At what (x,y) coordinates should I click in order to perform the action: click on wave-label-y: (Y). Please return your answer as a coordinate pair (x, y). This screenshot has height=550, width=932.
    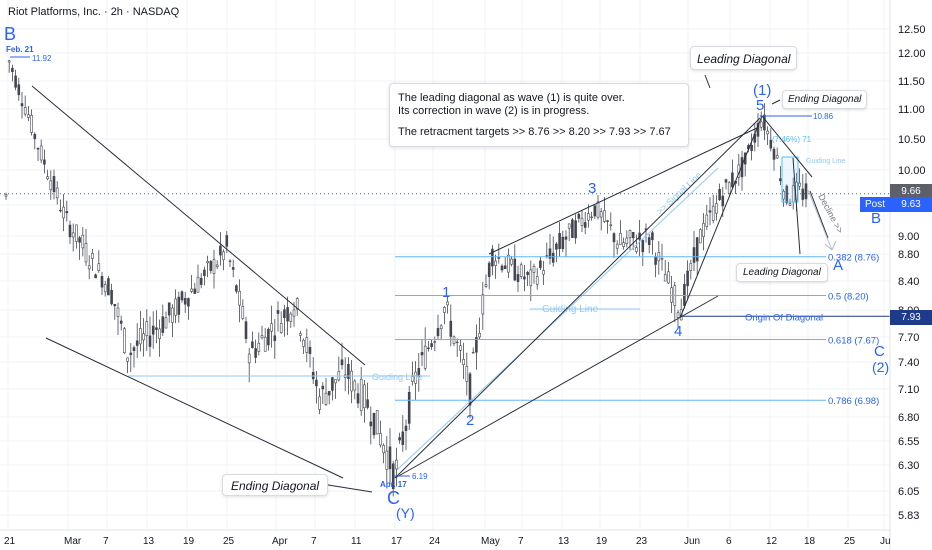
    Looking at the image, I should click on (405, 513).